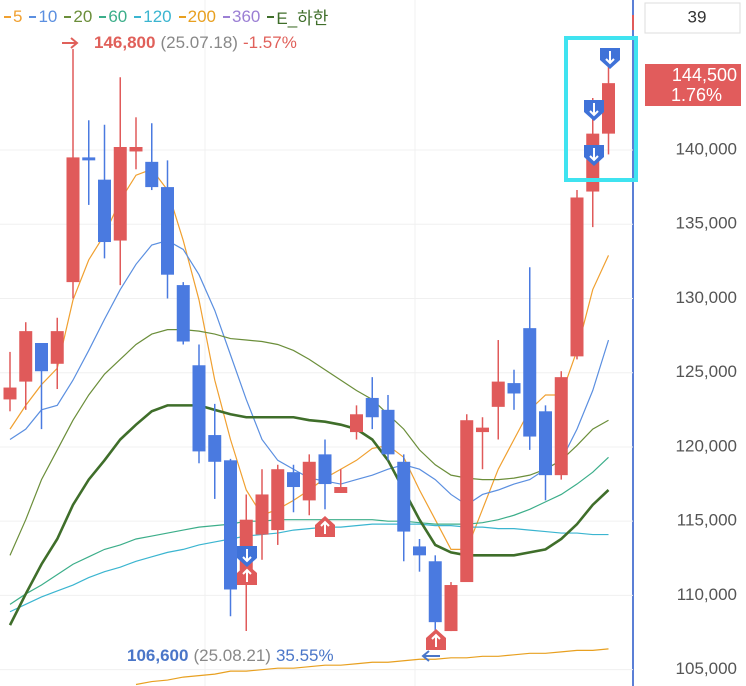  What do you see at coordinates (125, 42) in the screenshot?
I see `max-price: 146,800` at bounding box center [125, 42].